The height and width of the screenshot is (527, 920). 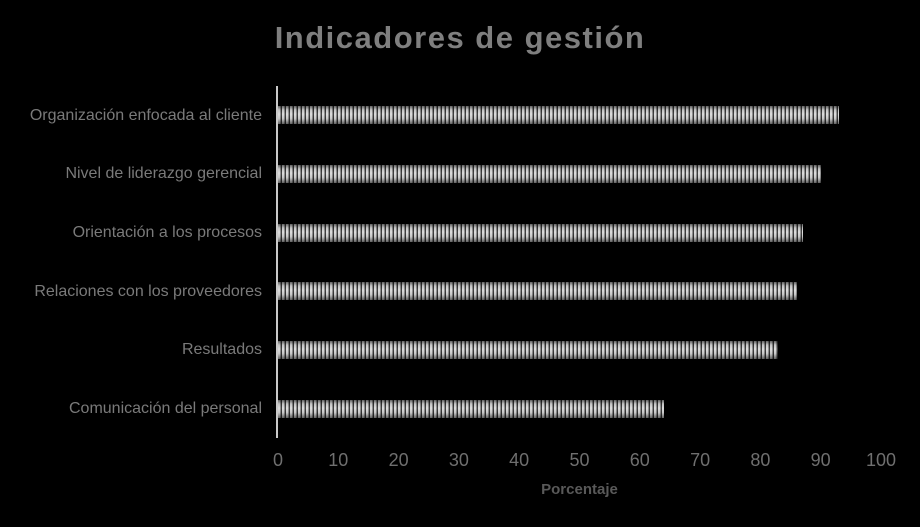 What do you see at coordinates (165, 408) in the screenshot?
I see `category-label: Comunicación del personal` at bounding box center [165, 408].